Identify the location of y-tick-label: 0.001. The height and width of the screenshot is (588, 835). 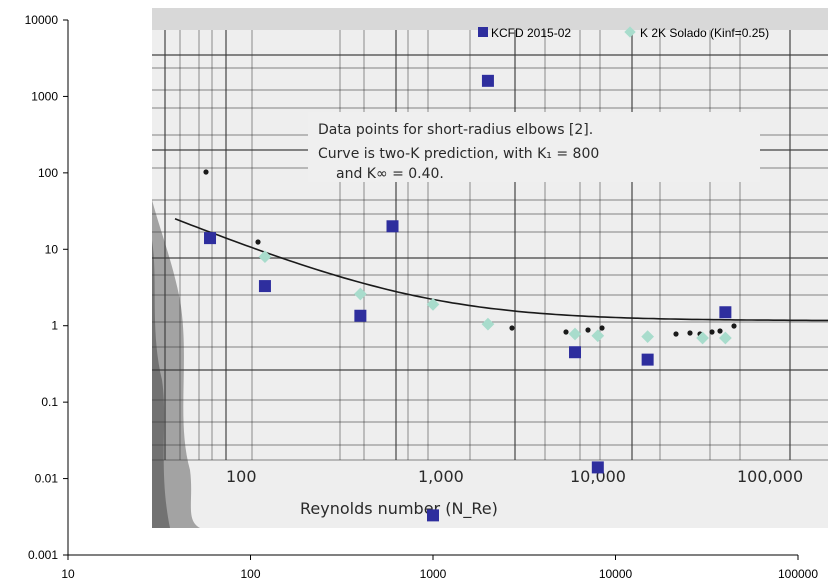
(43, 555).